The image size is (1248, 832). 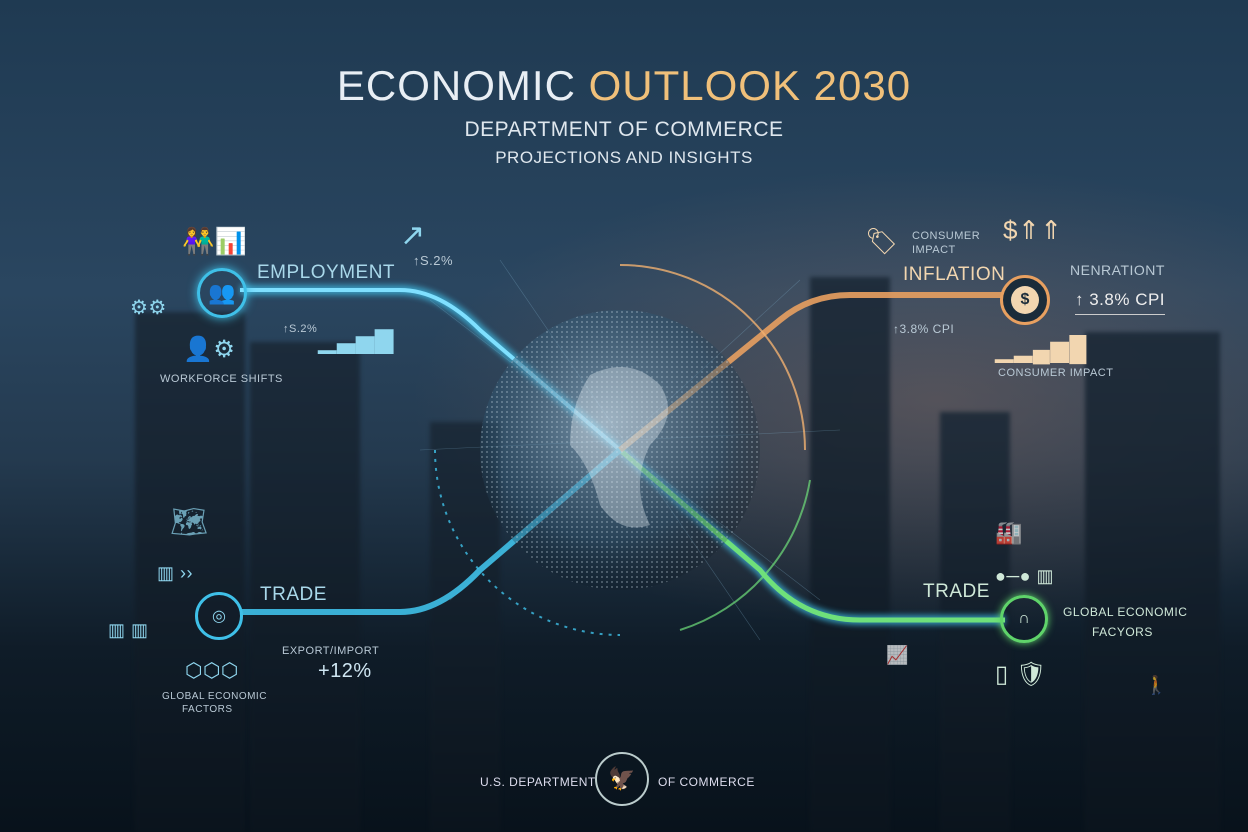 I want to click on employment-value: ↑S.2%, so click(x=300, y=329).